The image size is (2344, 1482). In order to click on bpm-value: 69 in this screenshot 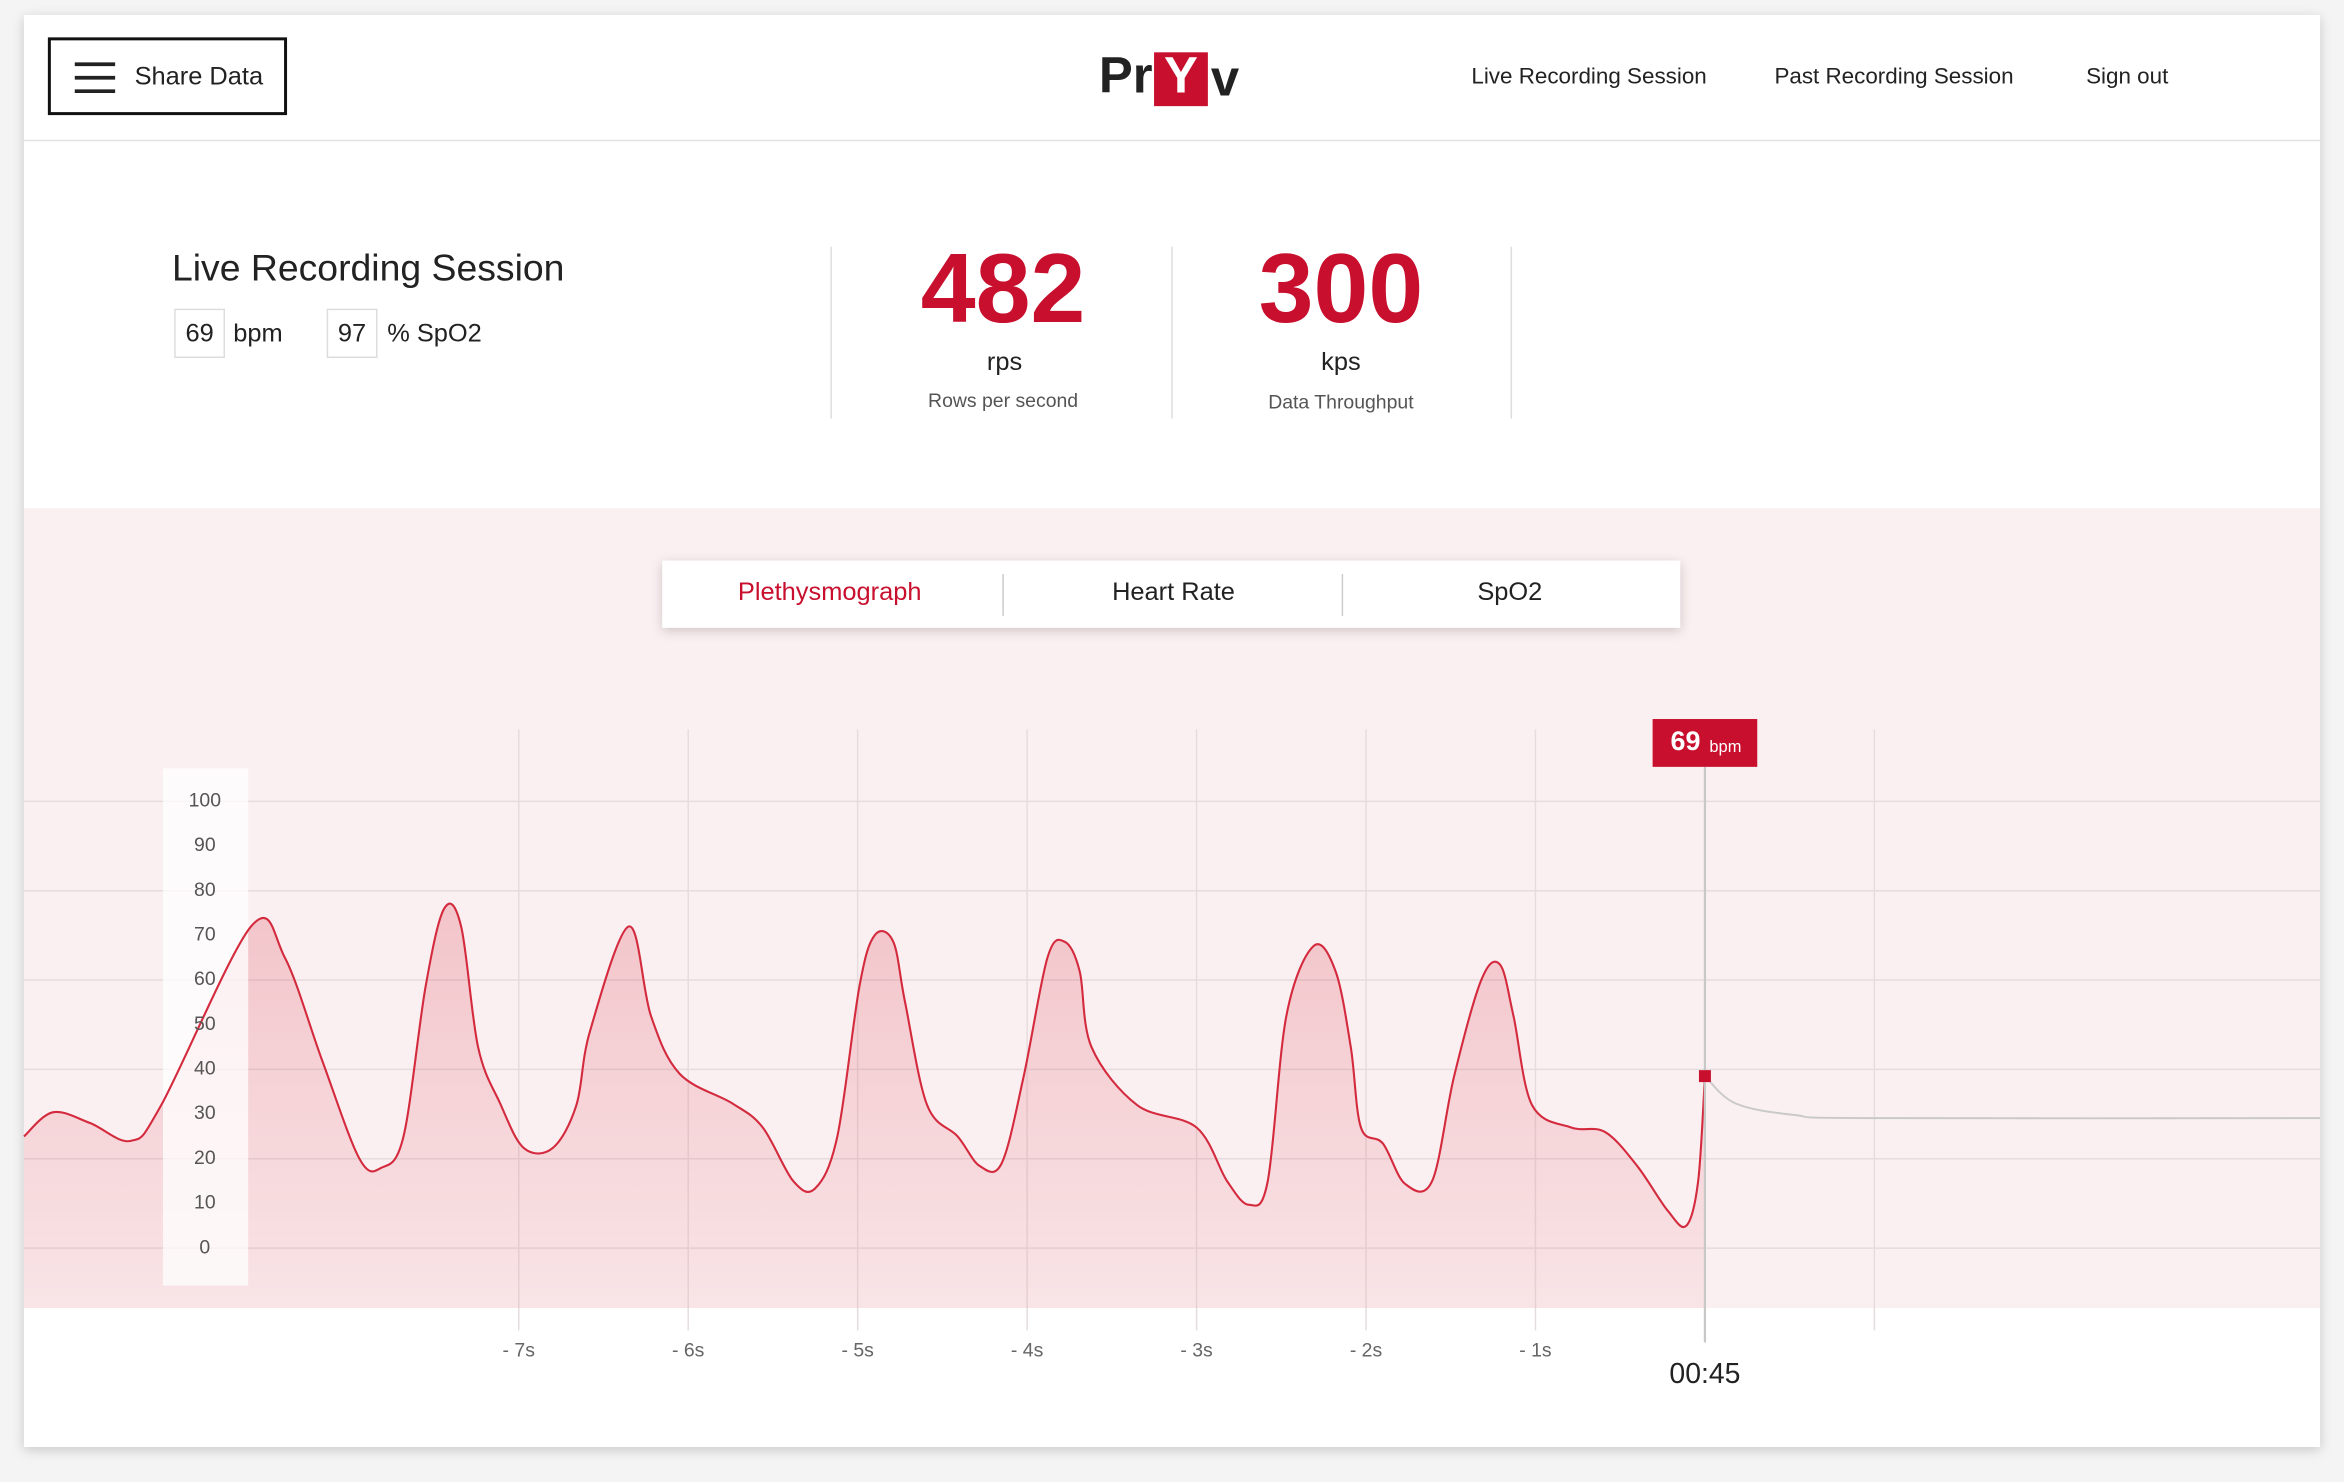, I will do `click(199, 334)`.